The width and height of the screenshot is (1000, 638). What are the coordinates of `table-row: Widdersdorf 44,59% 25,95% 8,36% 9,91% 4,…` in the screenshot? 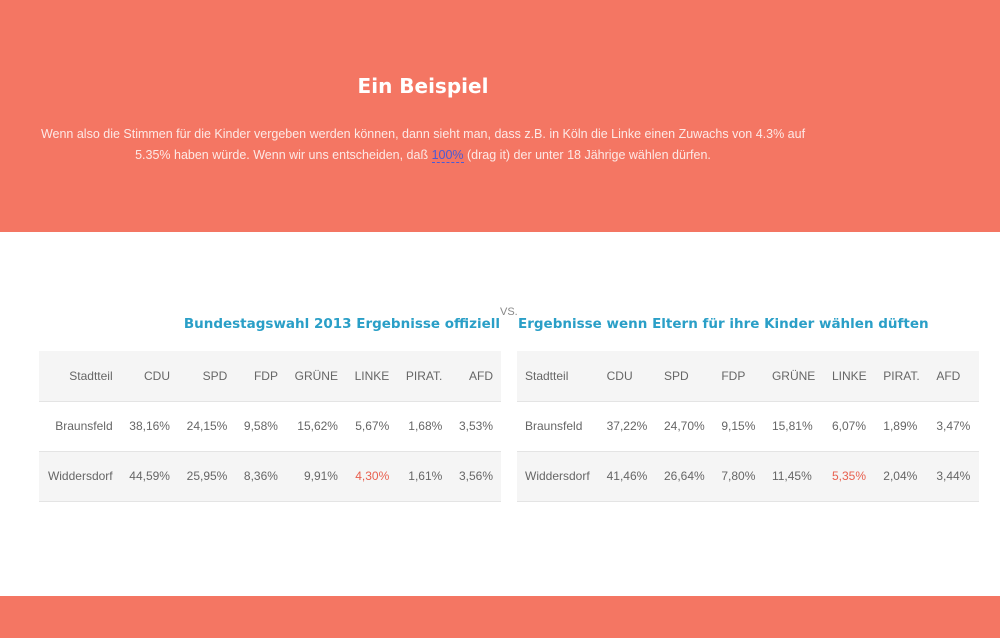 It's located at (270, 476).